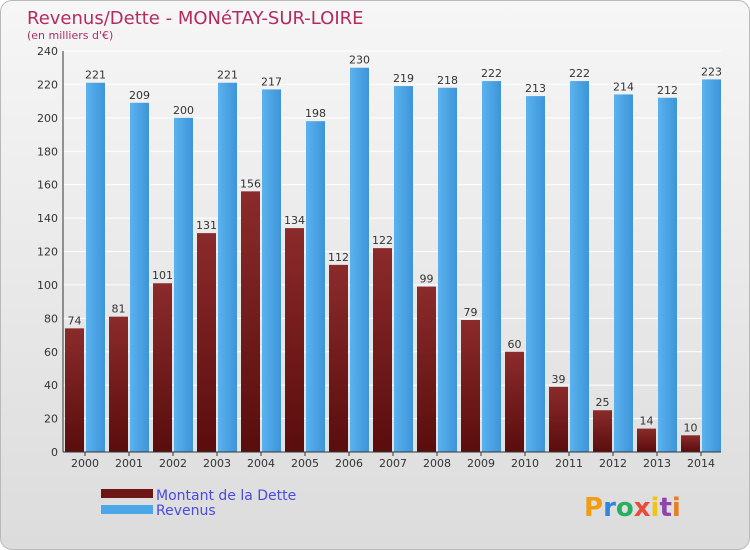 The image size is (750, 550). Describe the element at coordinates (642, 508) in the screenshot. I see `logo-letter: x` at that location.